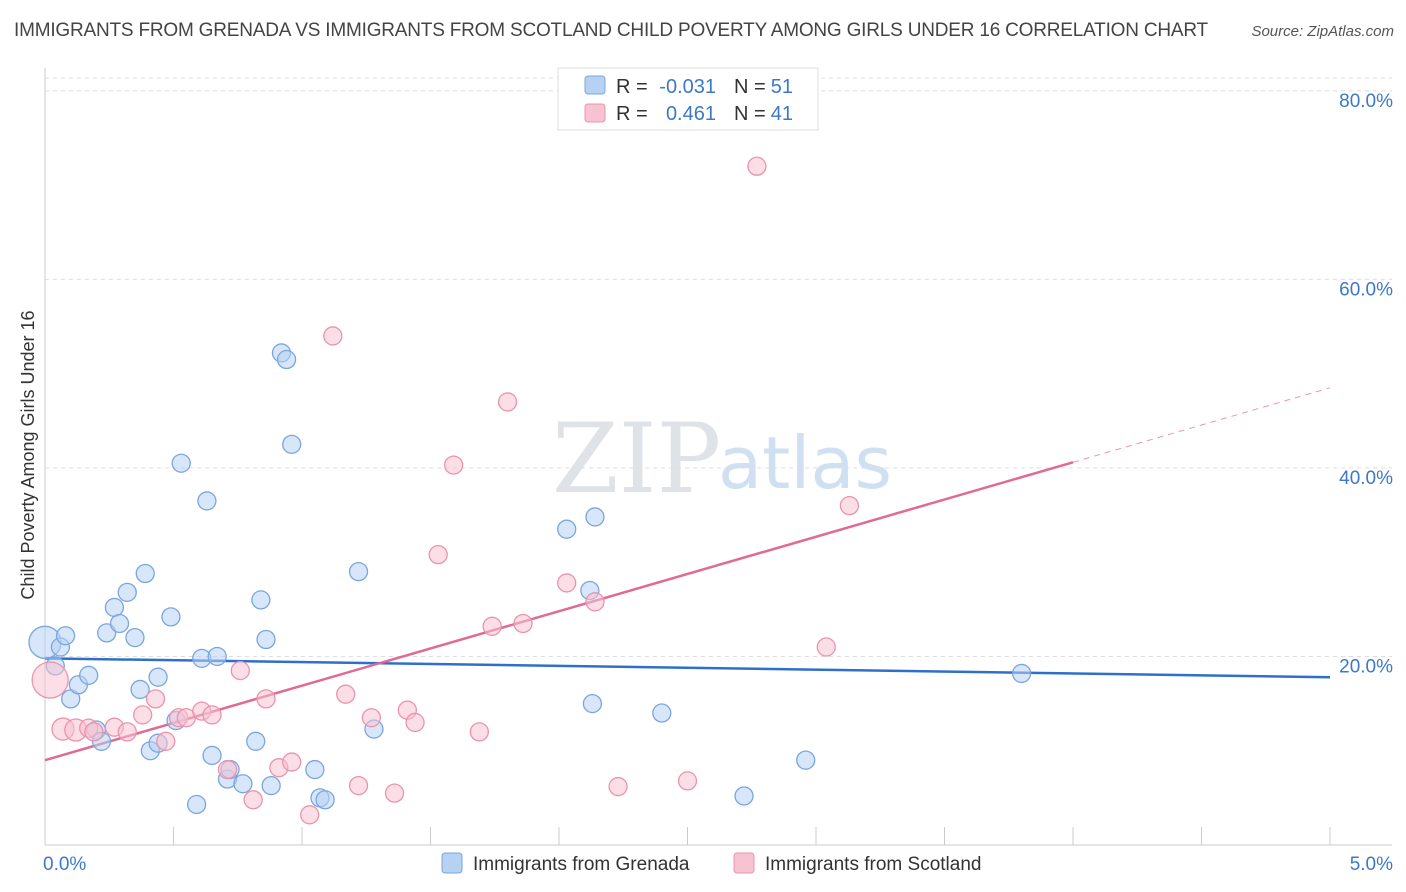 The width and height of the screenshot is (1406, 892). What do you see at coordinates (632, 114) in the screenshot?
I see `legend-r-label-scotland: R =` at bounding box center [632, 114].